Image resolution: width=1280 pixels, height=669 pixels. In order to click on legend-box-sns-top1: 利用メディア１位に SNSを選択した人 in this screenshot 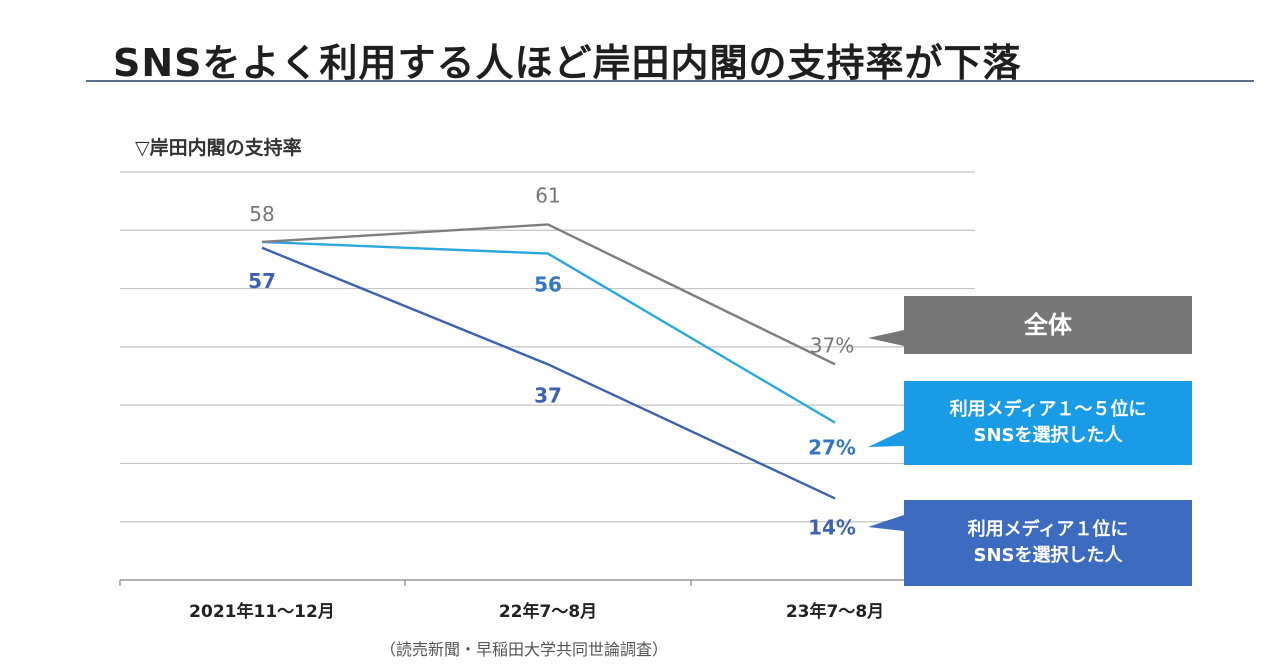, I will do `click(1048, 543)`.